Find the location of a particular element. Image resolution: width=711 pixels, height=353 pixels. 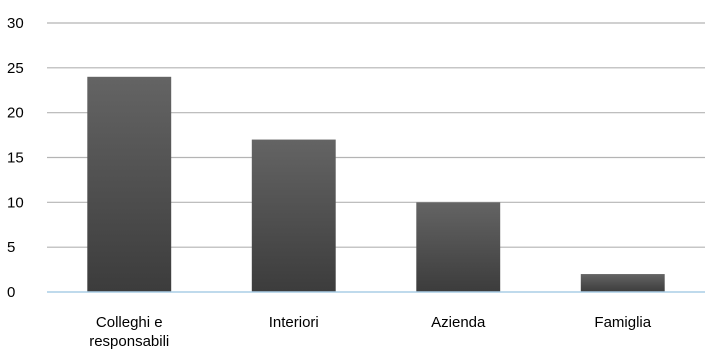

y-tick-label: 10 is located at coordinates (15, 202).